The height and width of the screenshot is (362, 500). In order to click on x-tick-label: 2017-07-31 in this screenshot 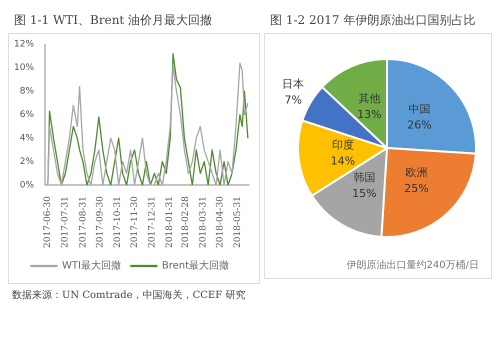, I will do `click(65, 222)`.